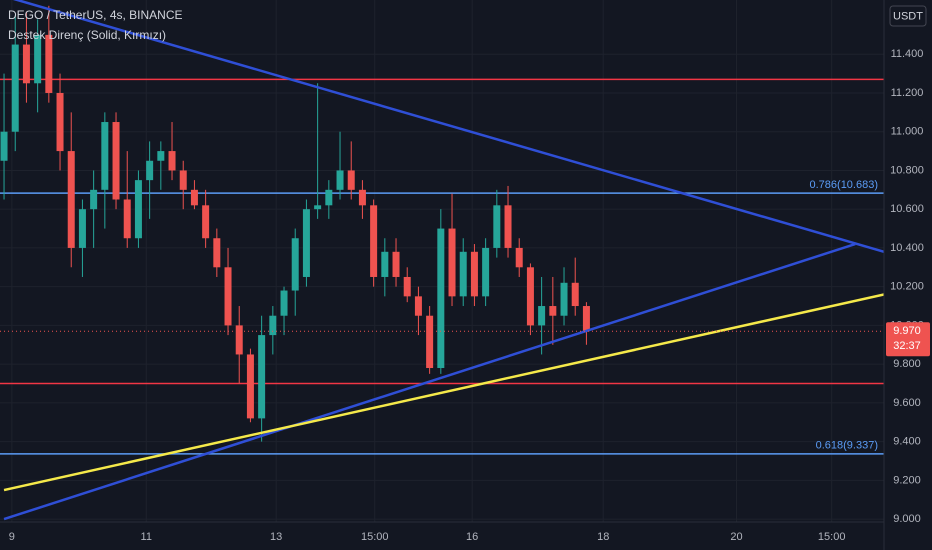 The width and height of the screenshot is (932, 550). Describe the element at coordinates (907, 170) in the screenshot. I see `y-tick-label: 10.800` at that location.